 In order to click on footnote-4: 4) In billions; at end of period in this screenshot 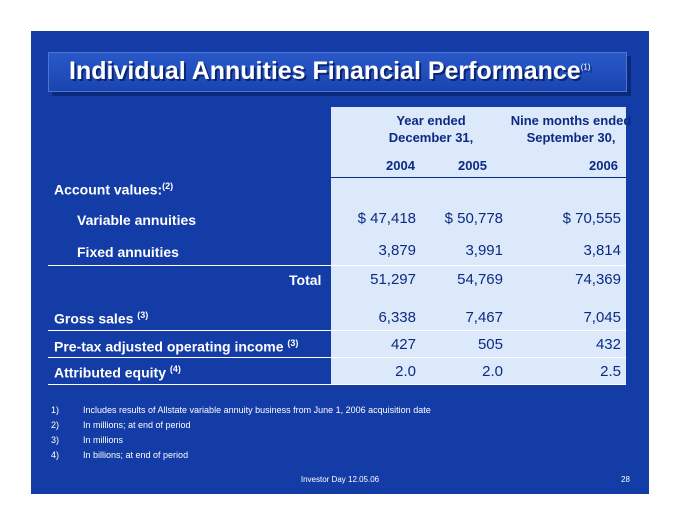, I will do `click(120, 455)`.